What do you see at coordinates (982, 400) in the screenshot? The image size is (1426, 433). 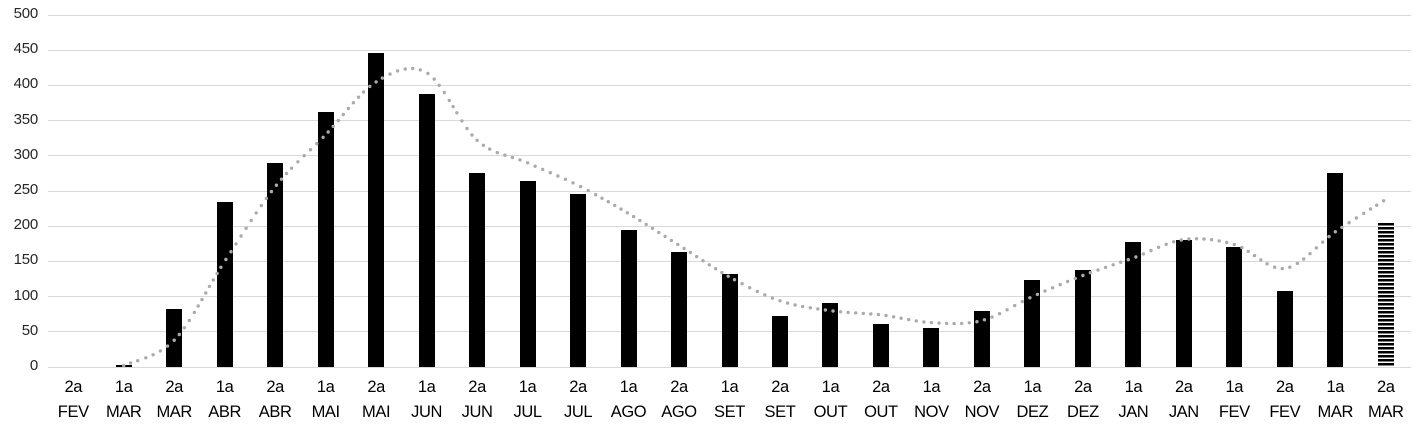 I see `x-tick-label: 2a NOV` at bounding box center [982, 400].